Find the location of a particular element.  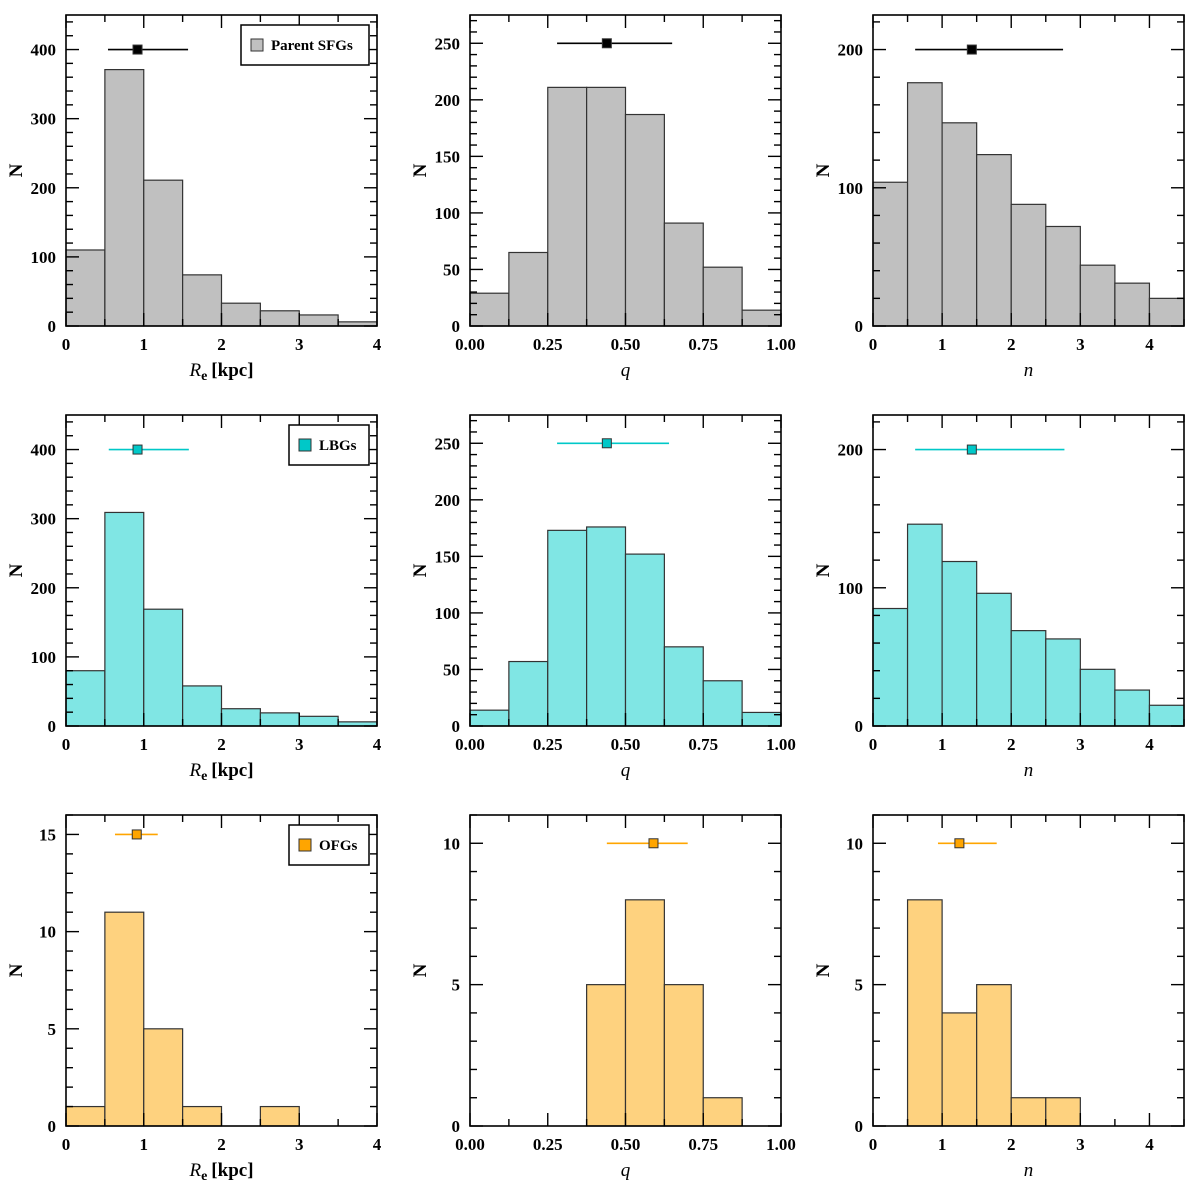

x-tick-label: 2 is located at coordinates (1011, 344).